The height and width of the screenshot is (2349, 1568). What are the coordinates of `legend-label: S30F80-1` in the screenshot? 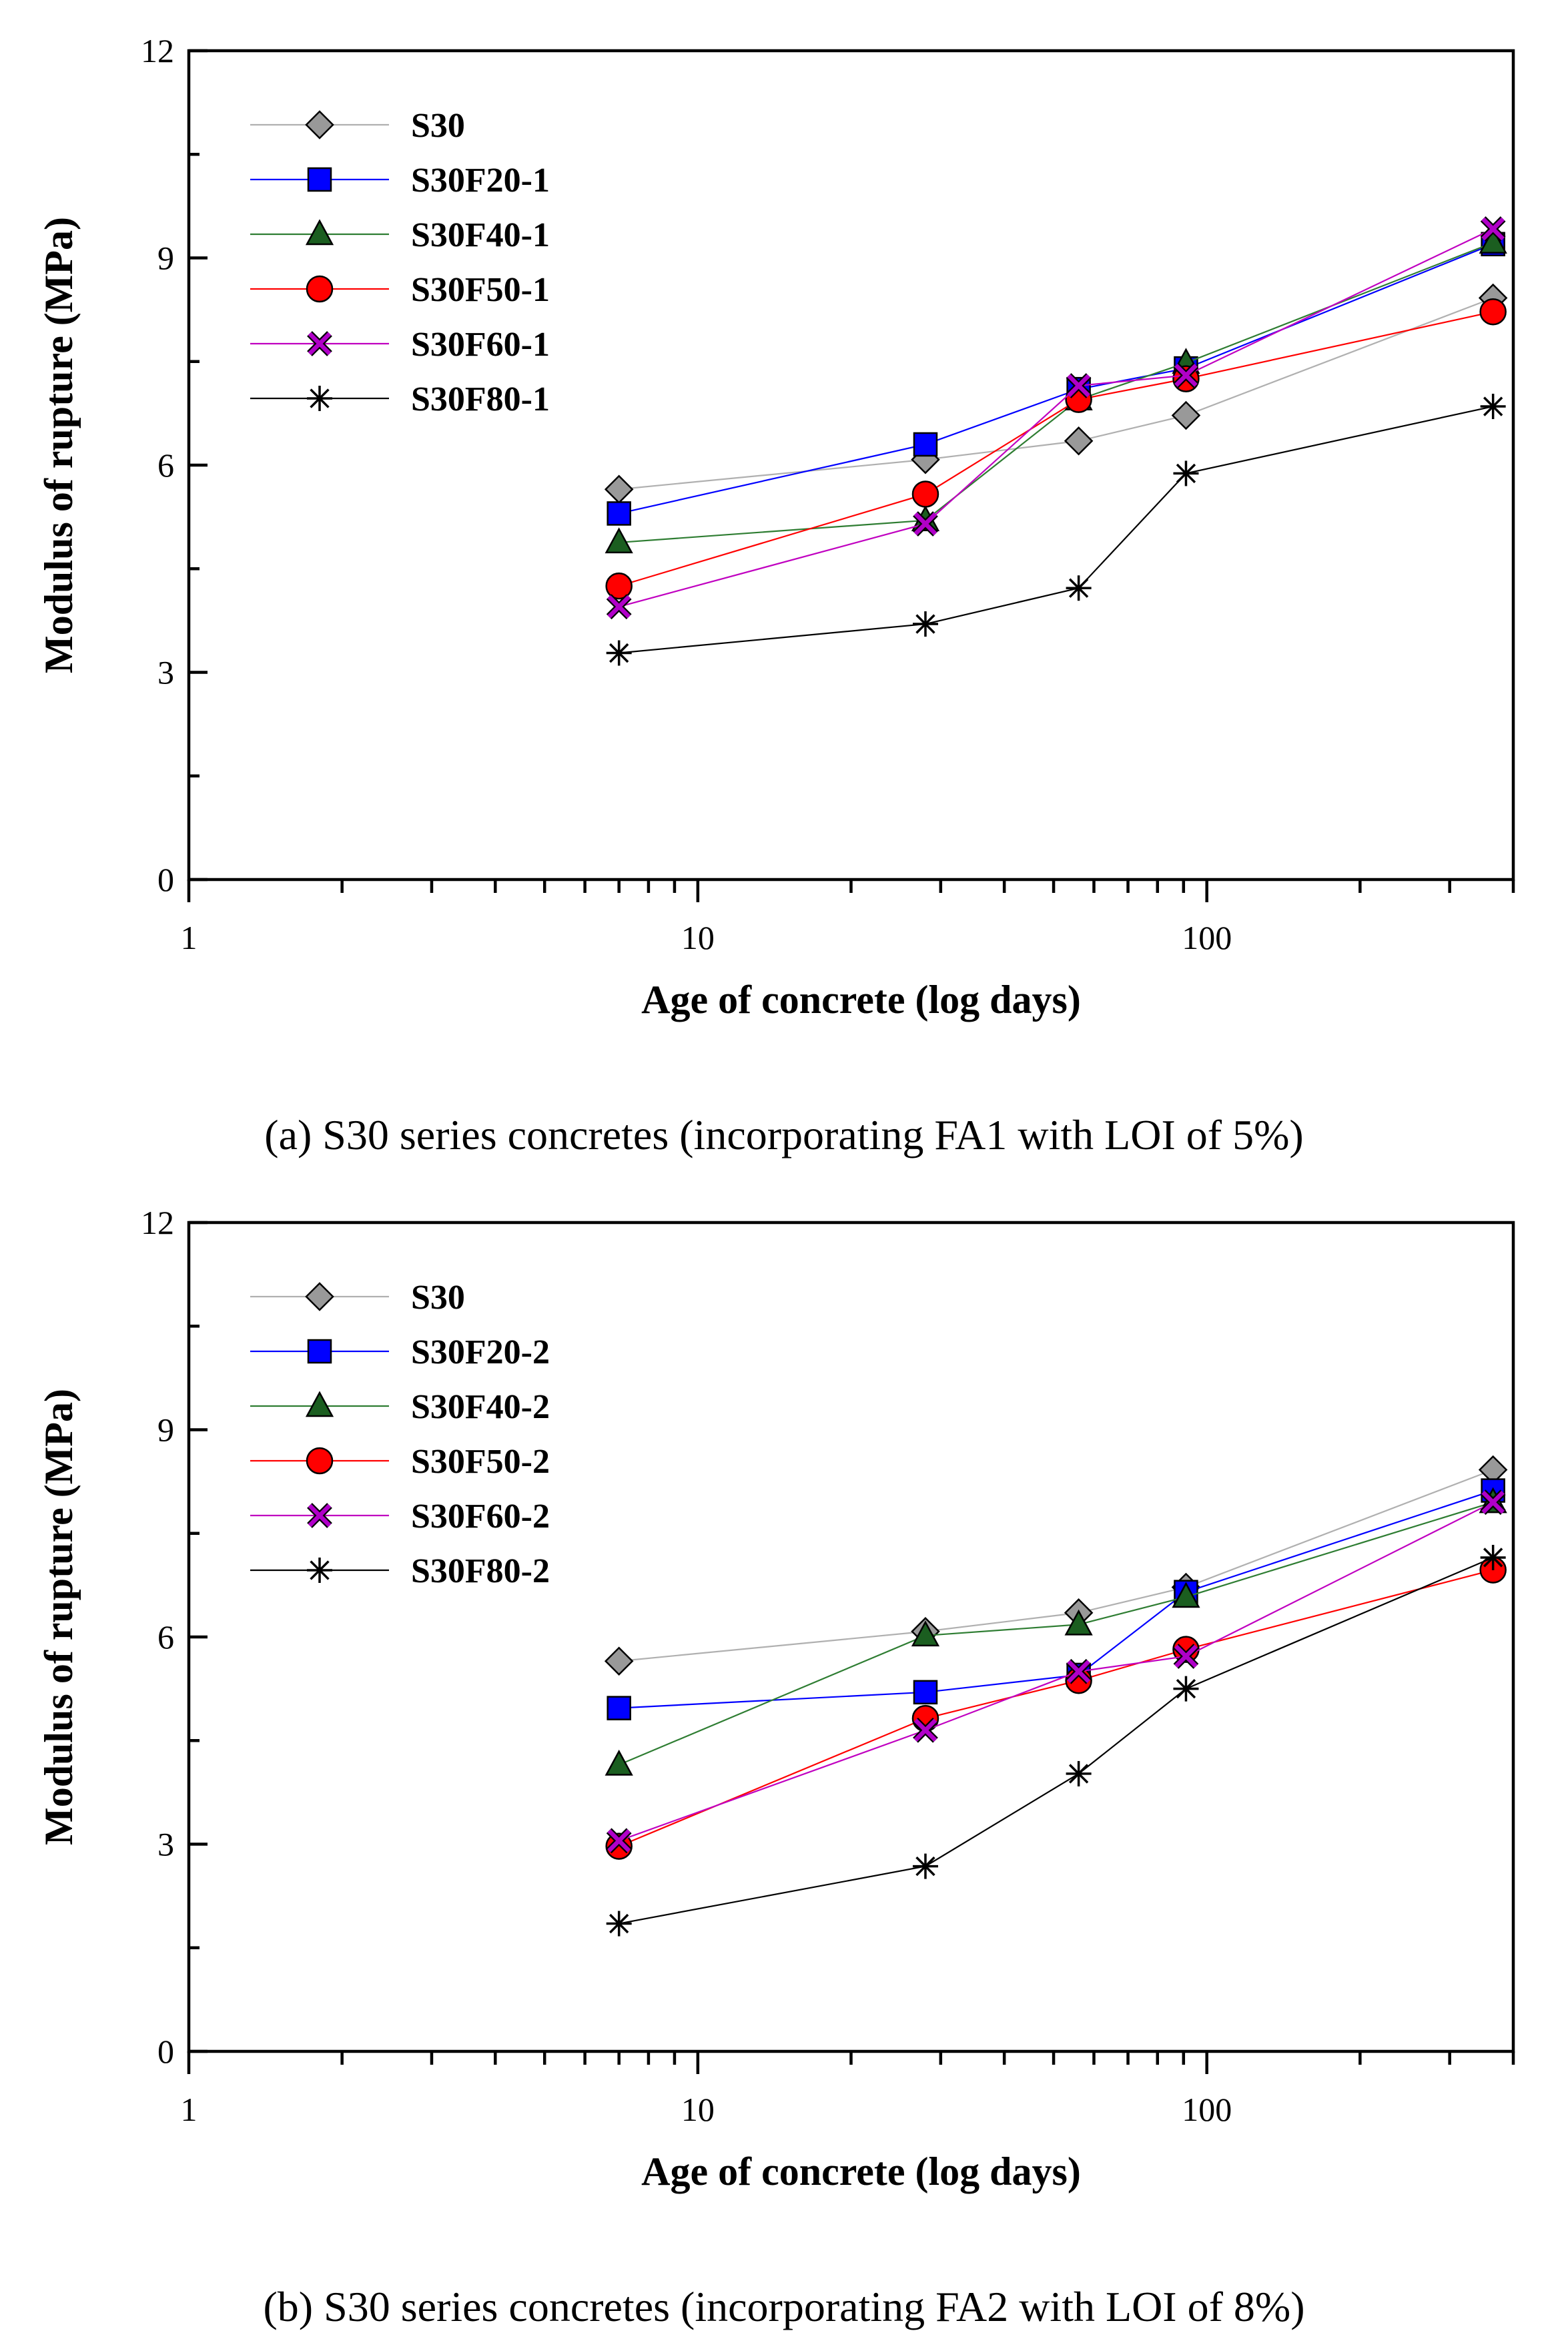 It's located at (481, 399).